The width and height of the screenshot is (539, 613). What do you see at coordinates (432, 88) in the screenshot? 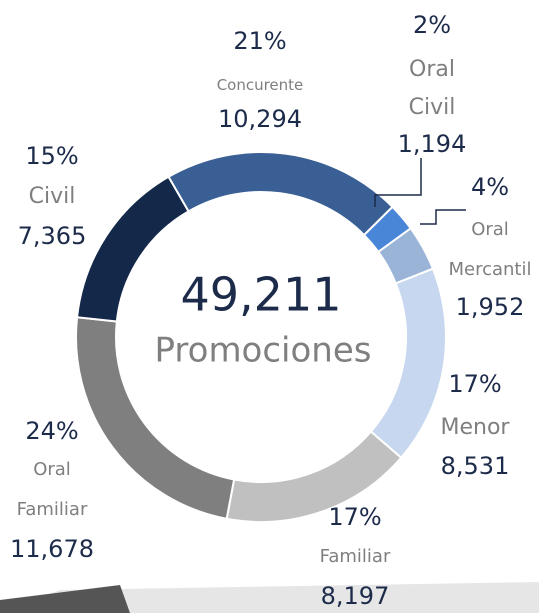
I see `category-label: Oral Civil` at bounding box center [432, 88].